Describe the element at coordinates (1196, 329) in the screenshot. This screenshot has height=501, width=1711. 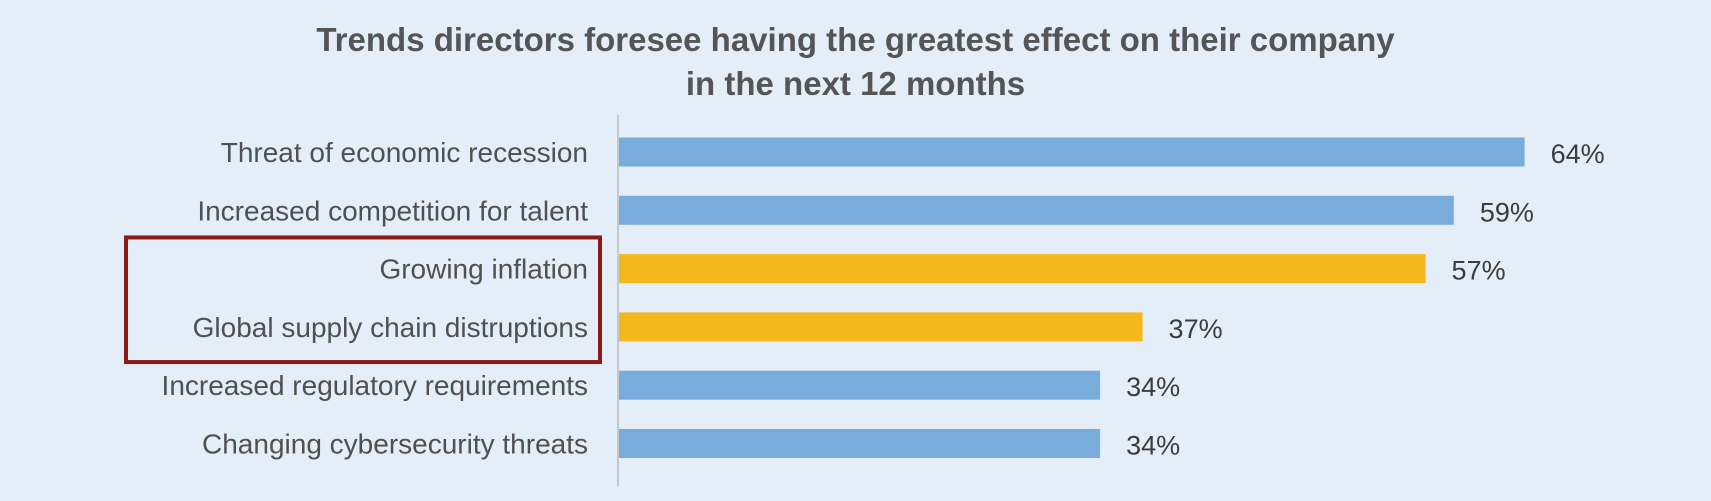
I see `value-label: 37%` at that location.